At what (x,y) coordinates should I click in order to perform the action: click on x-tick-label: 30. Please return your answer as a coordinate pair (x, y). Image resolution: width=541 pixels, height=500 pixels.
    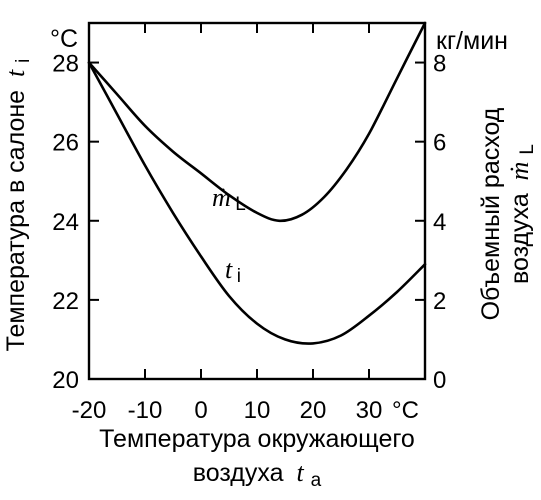
    Looking at the image, I should click on (369, 410).